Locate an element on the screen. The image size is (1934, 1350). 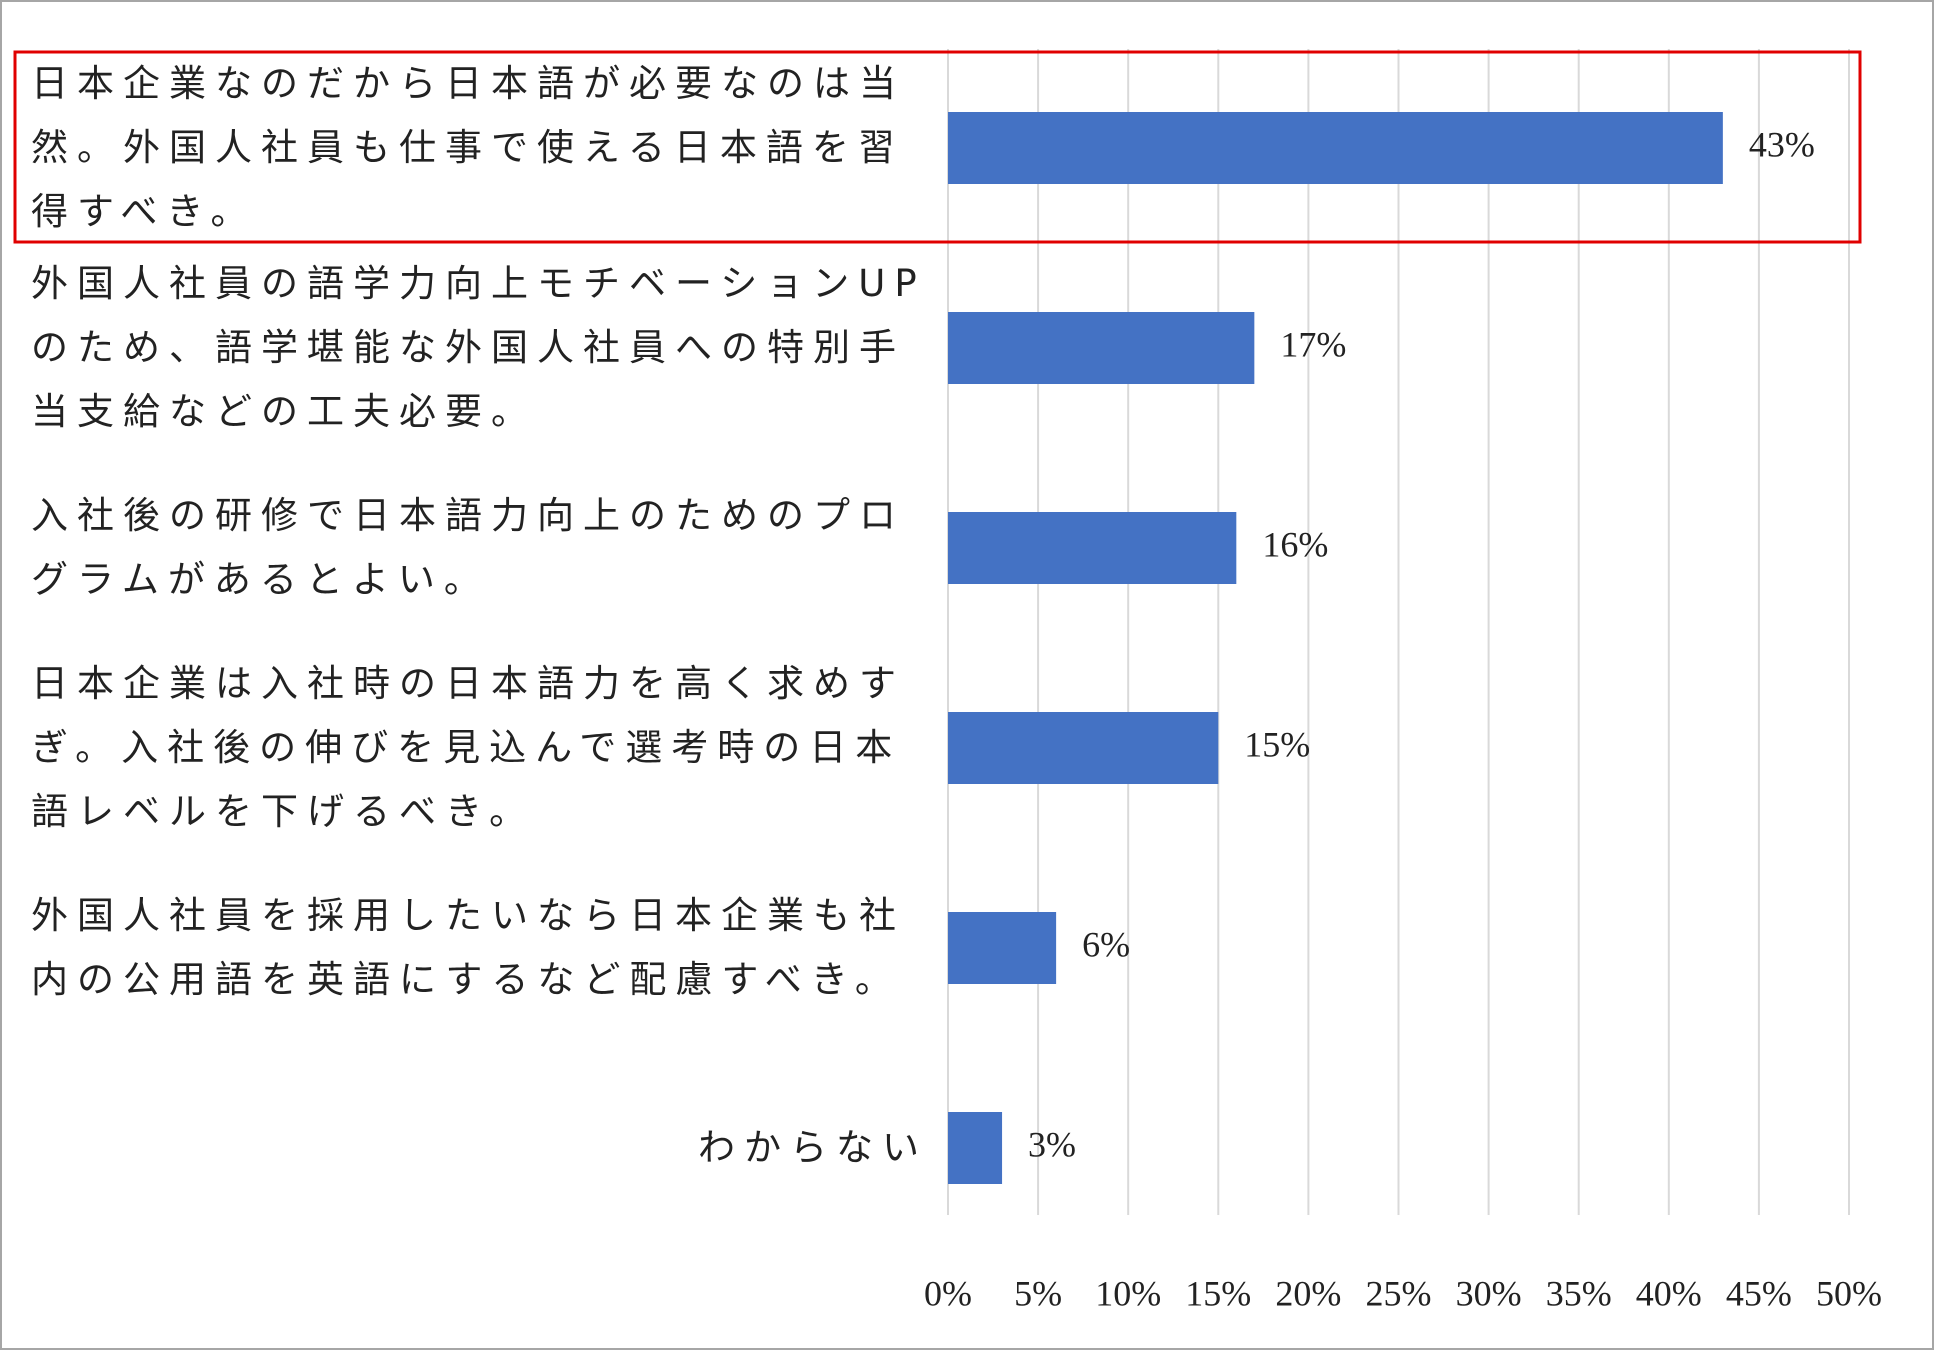
x-tick-label: 25% is located at coordinates (1399, 1293).